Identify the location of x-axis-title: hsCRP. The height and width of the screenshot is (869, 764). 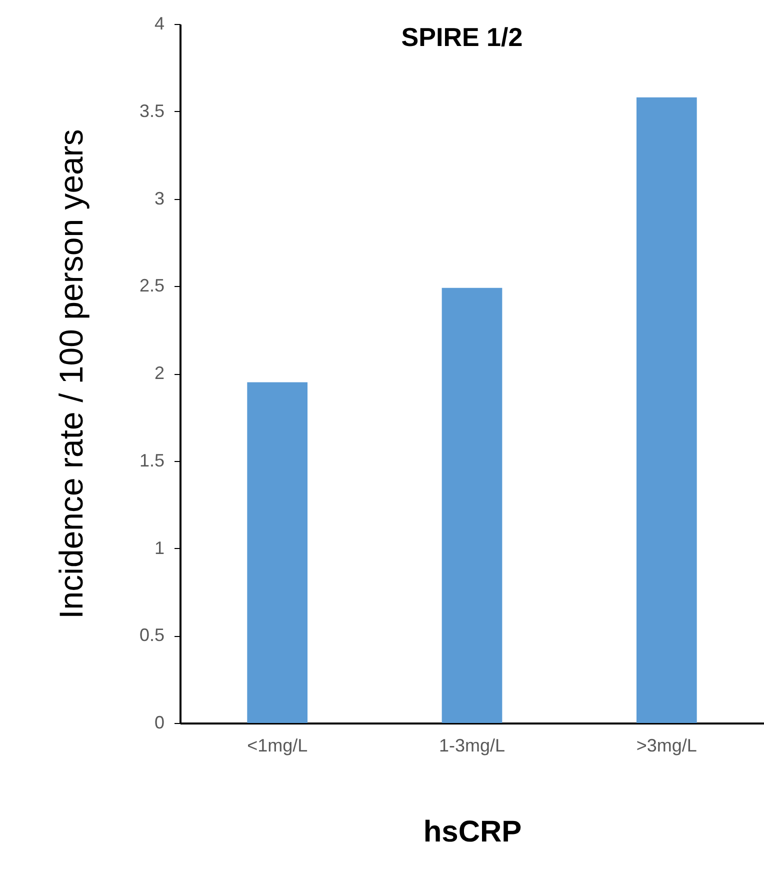
(472, 832).